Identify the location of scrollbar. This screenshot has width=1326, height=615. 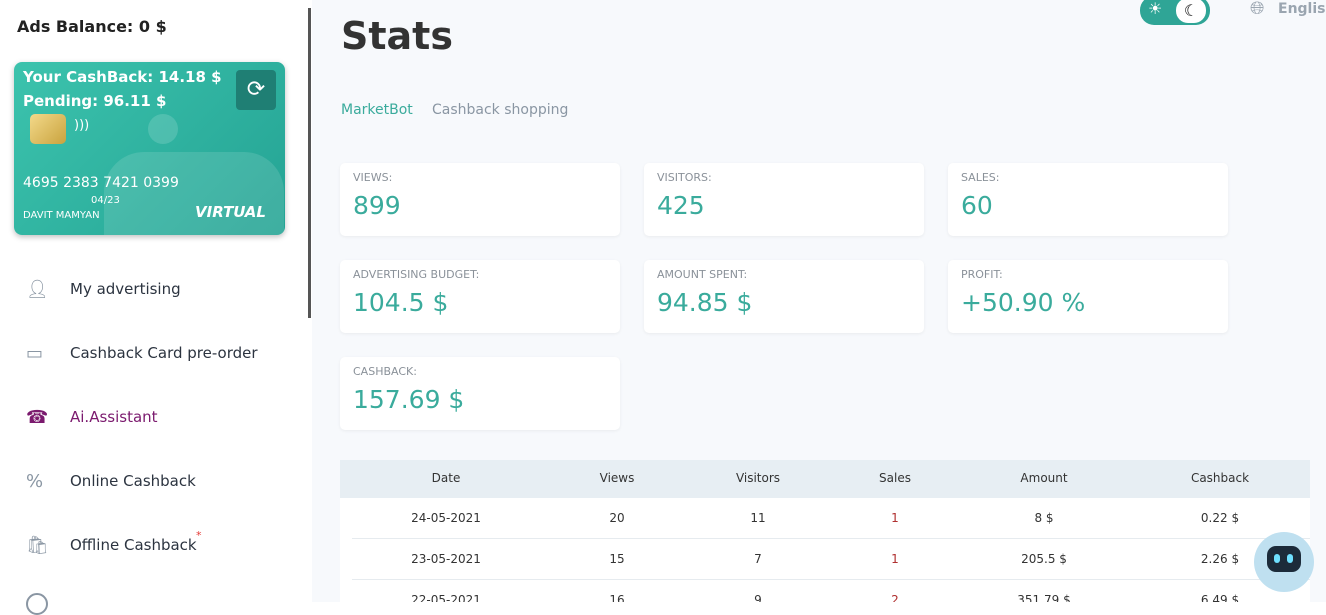
(309, 163).